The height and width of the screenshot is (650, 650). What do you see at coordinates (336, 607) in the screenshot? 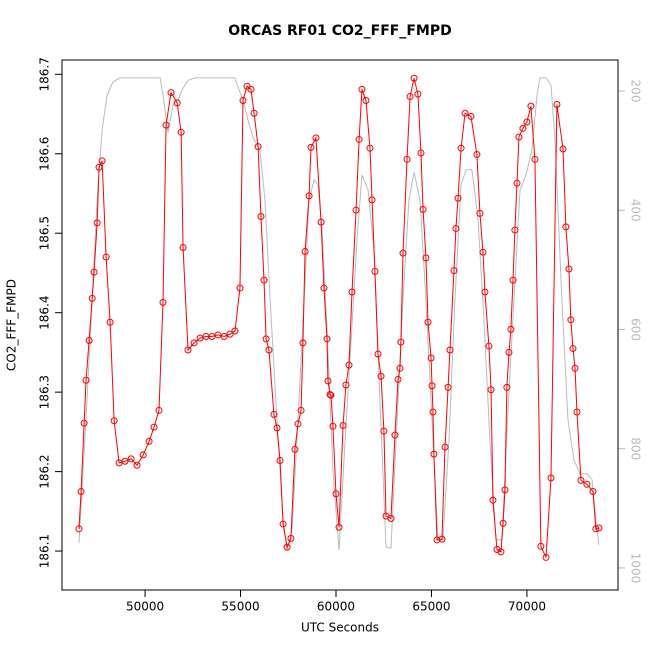
I see `x-tick-label: 60000` at bounding box center [336, 607].